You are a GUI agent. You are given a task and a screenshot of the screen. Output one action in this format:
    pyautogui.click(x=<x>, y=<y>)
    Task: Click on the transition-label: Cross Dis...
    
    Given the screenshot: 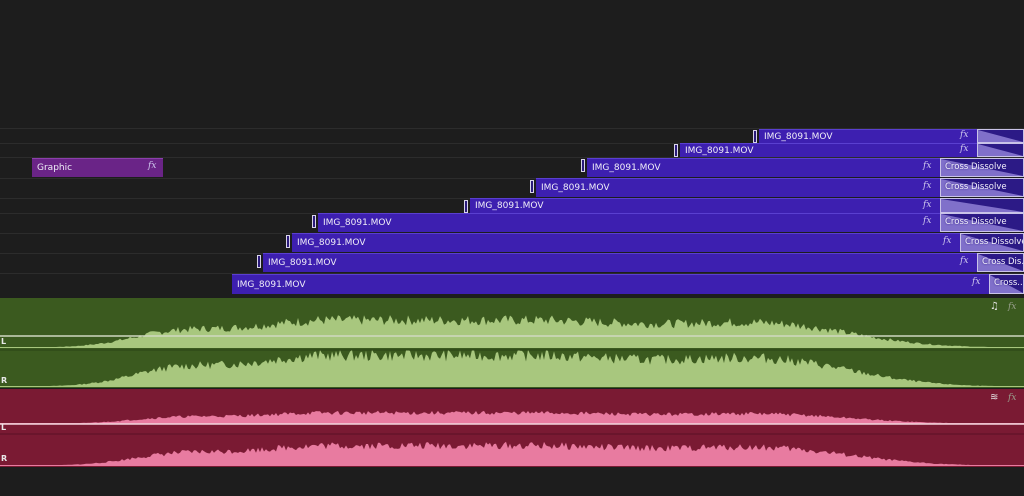 What is the action you would take?
    pyautogui.click(x=1003, y=262)
    